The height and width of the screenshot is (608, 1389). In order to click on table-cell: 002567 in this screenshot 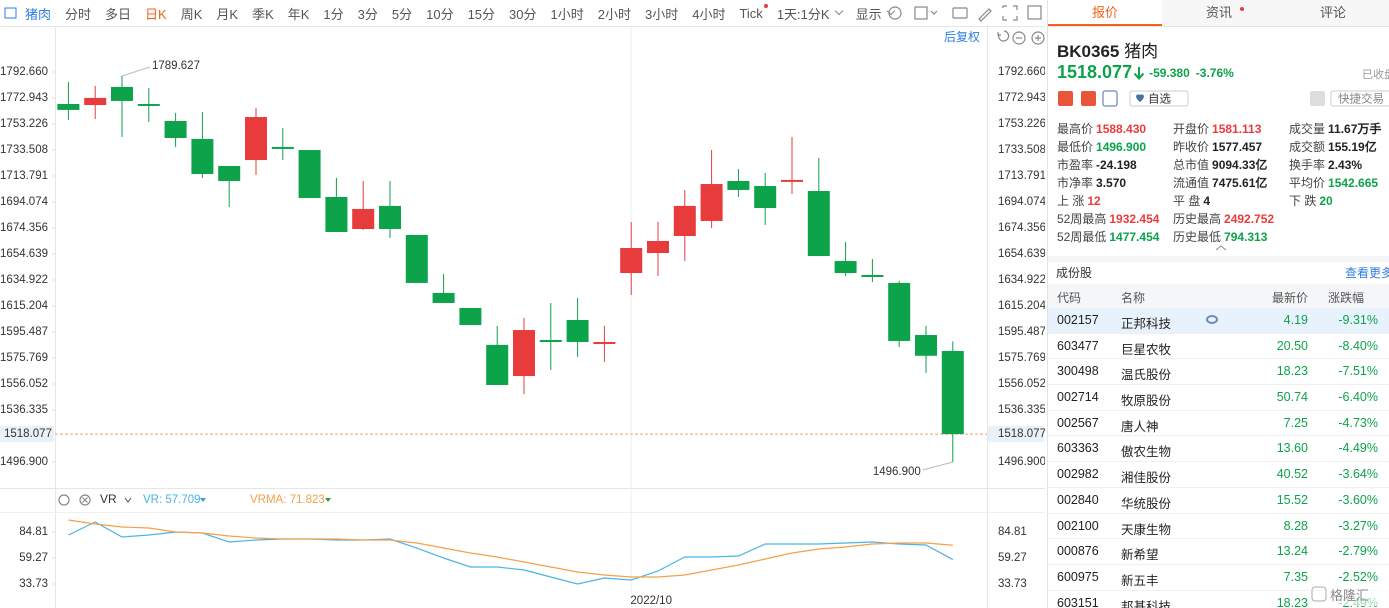, I will do `click(1078, 422)`.